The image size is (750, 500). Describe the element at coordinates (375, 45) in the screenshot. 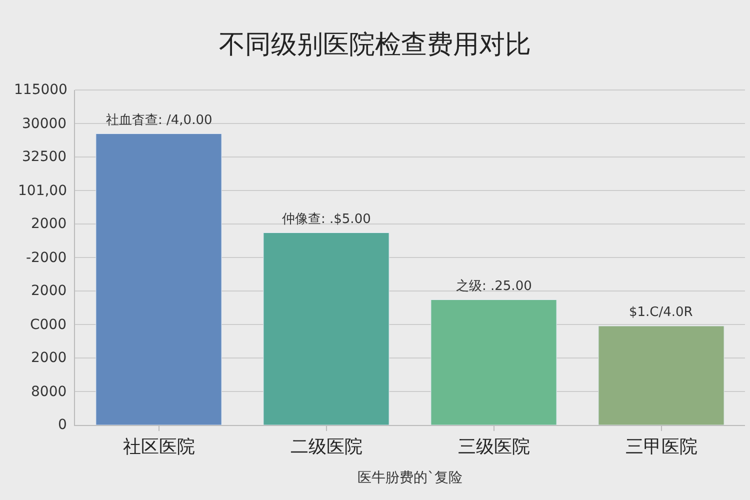

I see `chart-title: 不同级别医院检查费用对比` at that location.